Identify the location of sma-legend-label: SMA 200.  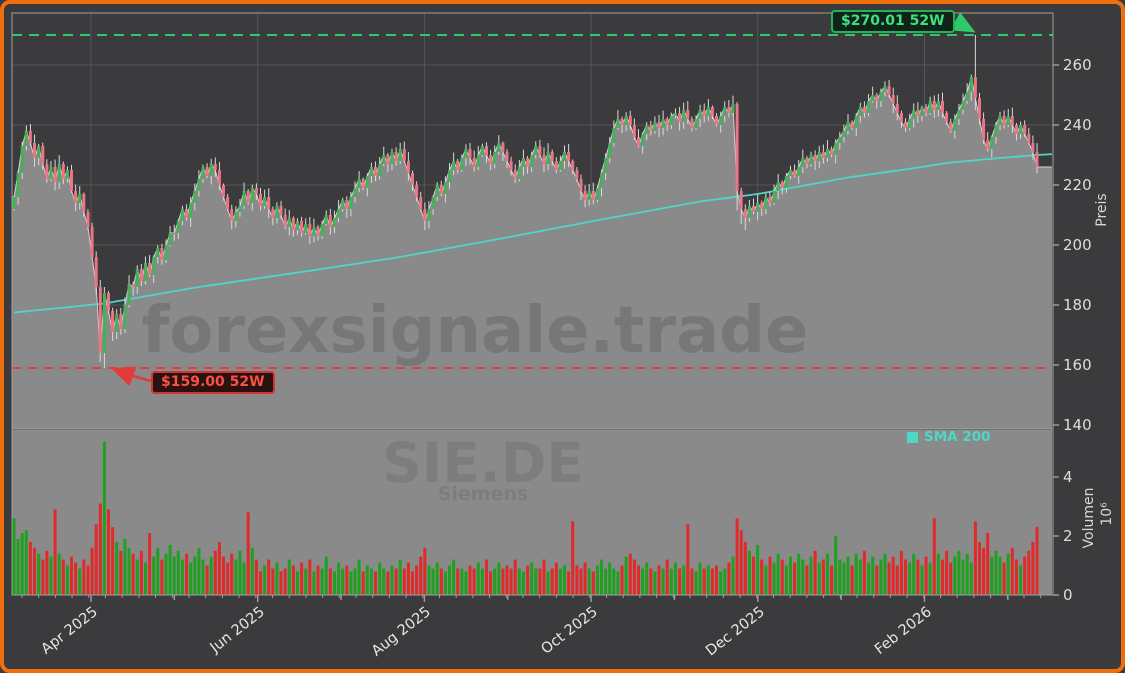
(957, 437).